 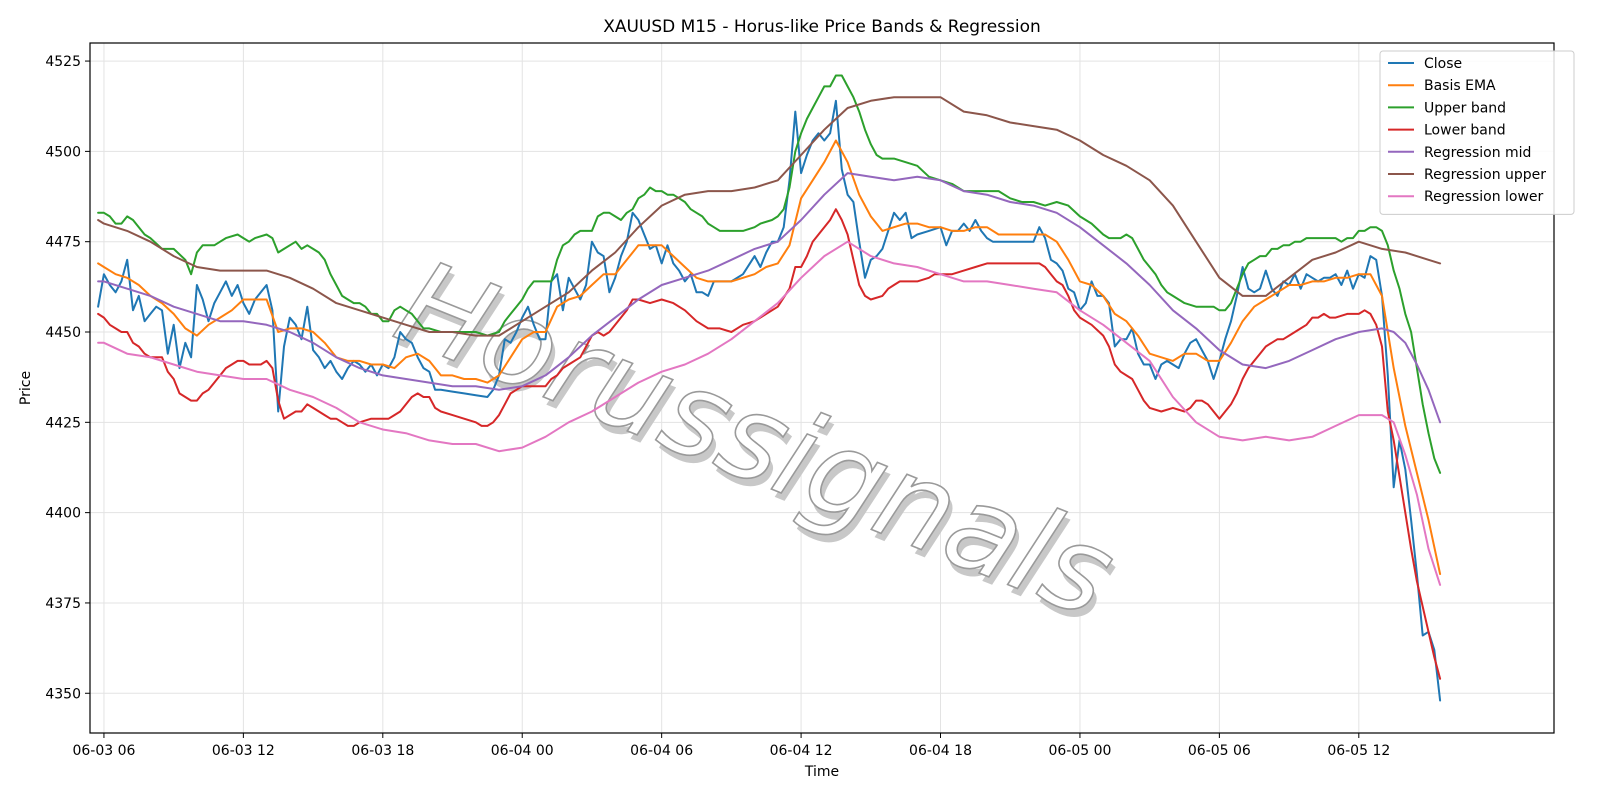 What do you see at coordinates (801, 751) in the screenshot?
I see `x-tick-label: 06-04 12` at bounding box center [801, 751].